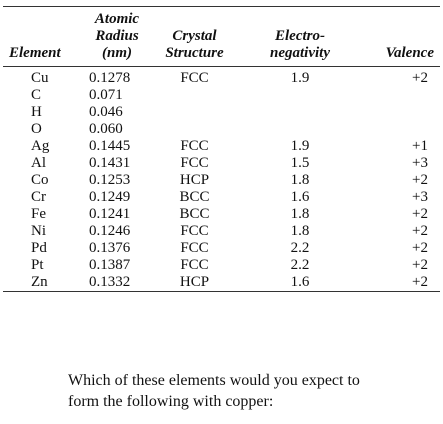 Image resolution: width=443 pixels, height=424 pixels. What do you see at coordinates (39, 248) in the screenshot?
I see `cell-element: Pd` at bounding box center [39, 248].